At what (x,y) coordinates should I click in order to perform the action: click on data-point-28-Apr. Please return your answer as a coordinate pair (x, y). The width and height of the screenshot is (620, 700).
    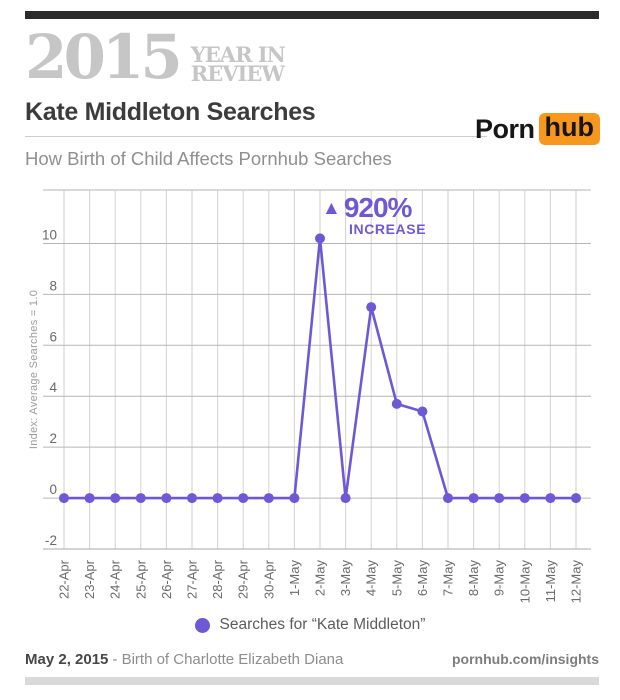
    Looking at the image, I should click on (217, 498).